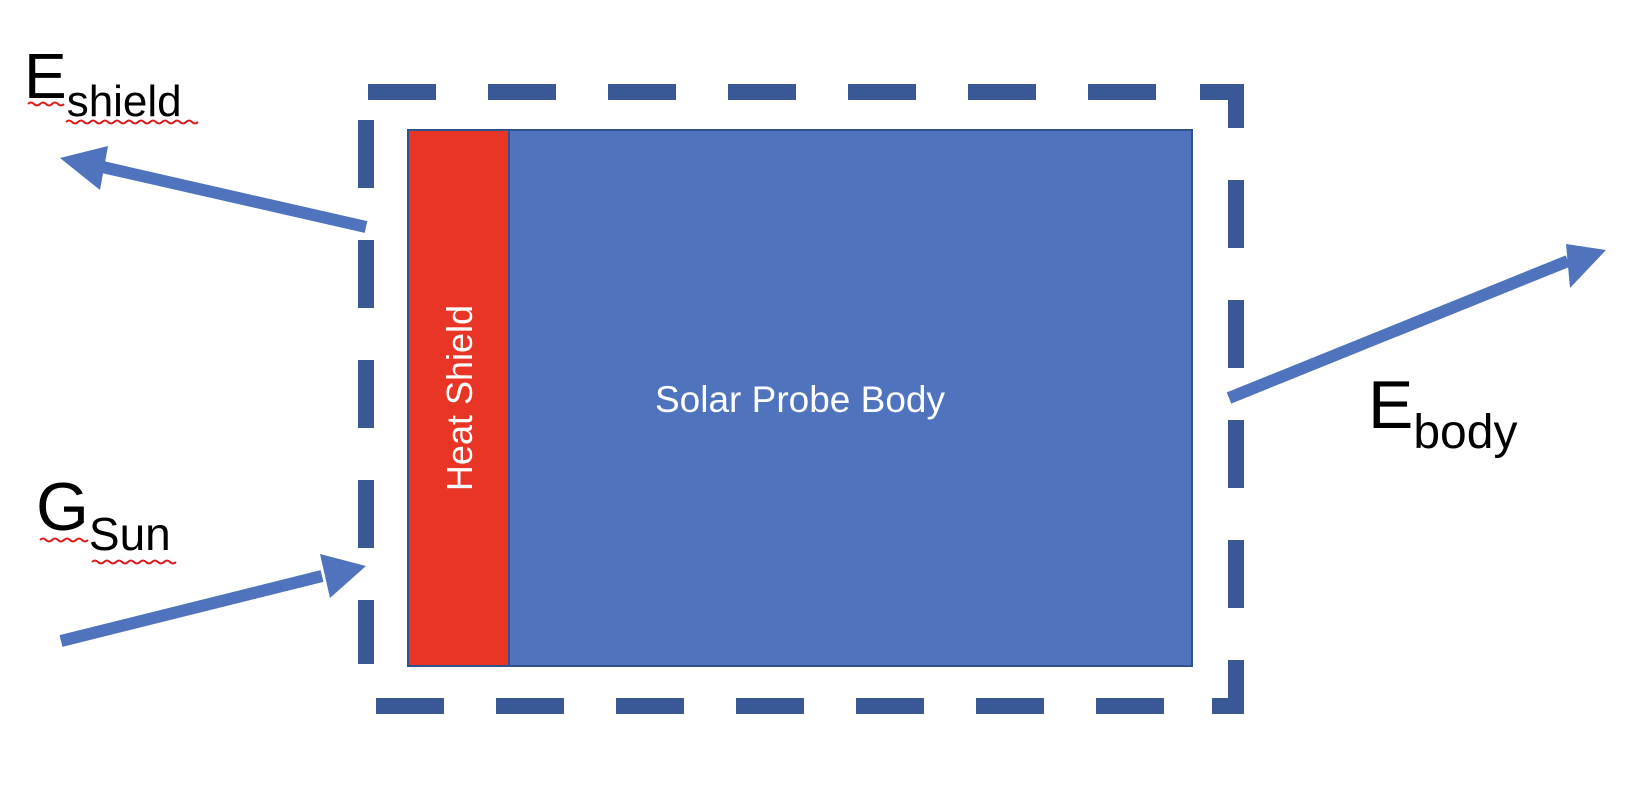 This screenshot has height=798, width=1626. I want to click on g-sun-sub: Sun, so click(130, 534).